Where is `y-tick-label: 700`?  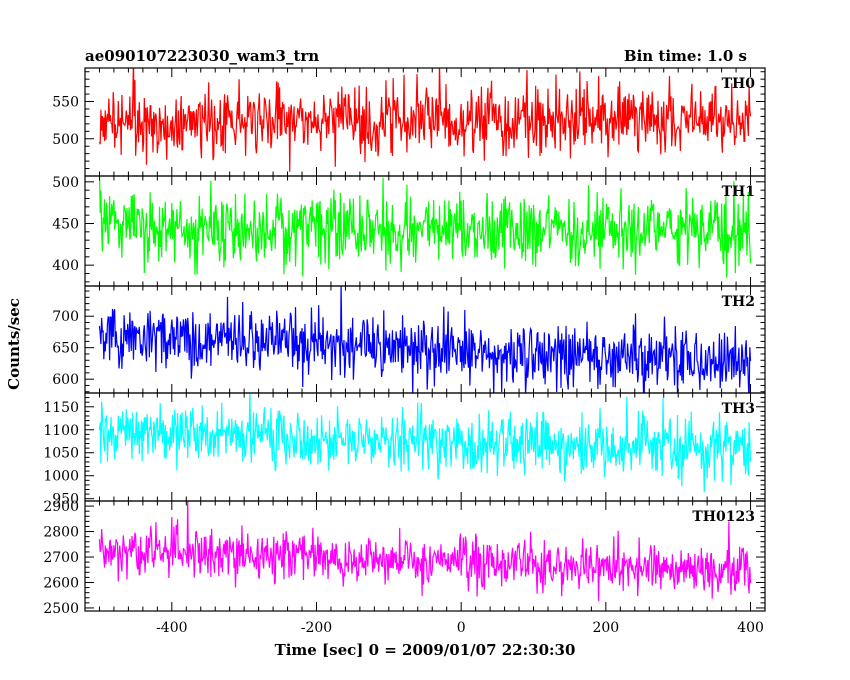 y-tick-label: 700 is located at coordinates (65, 317).